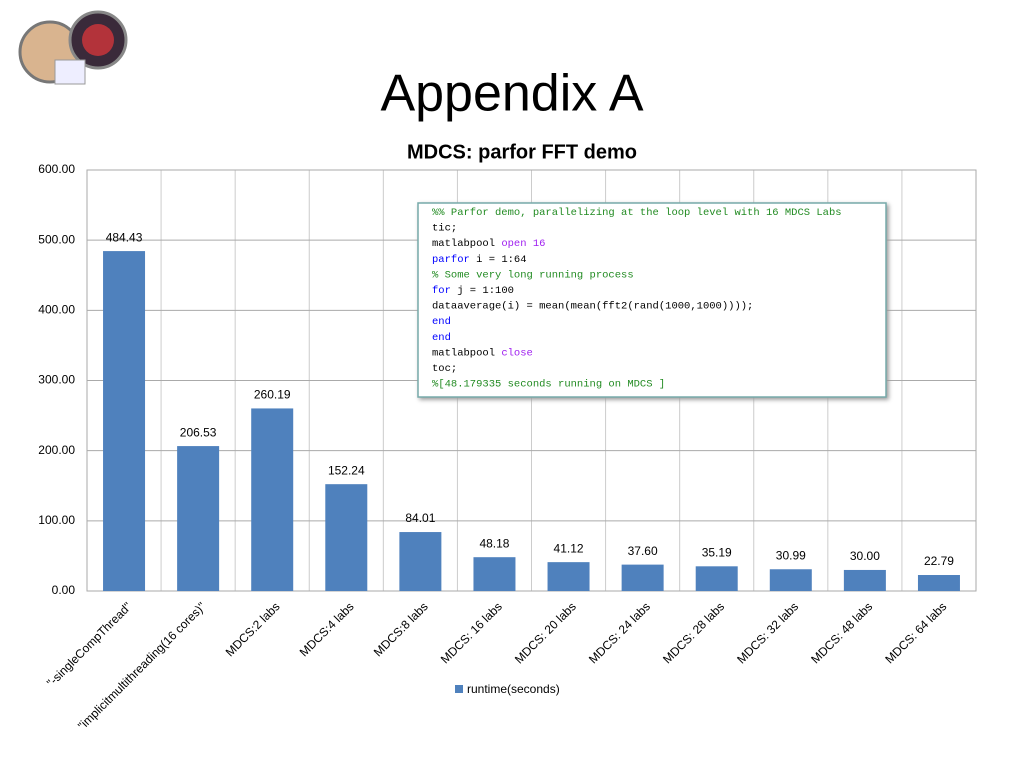 The height and width of the screenshot is (768, 1024). I want to click on code-frame, so click(652, 300).